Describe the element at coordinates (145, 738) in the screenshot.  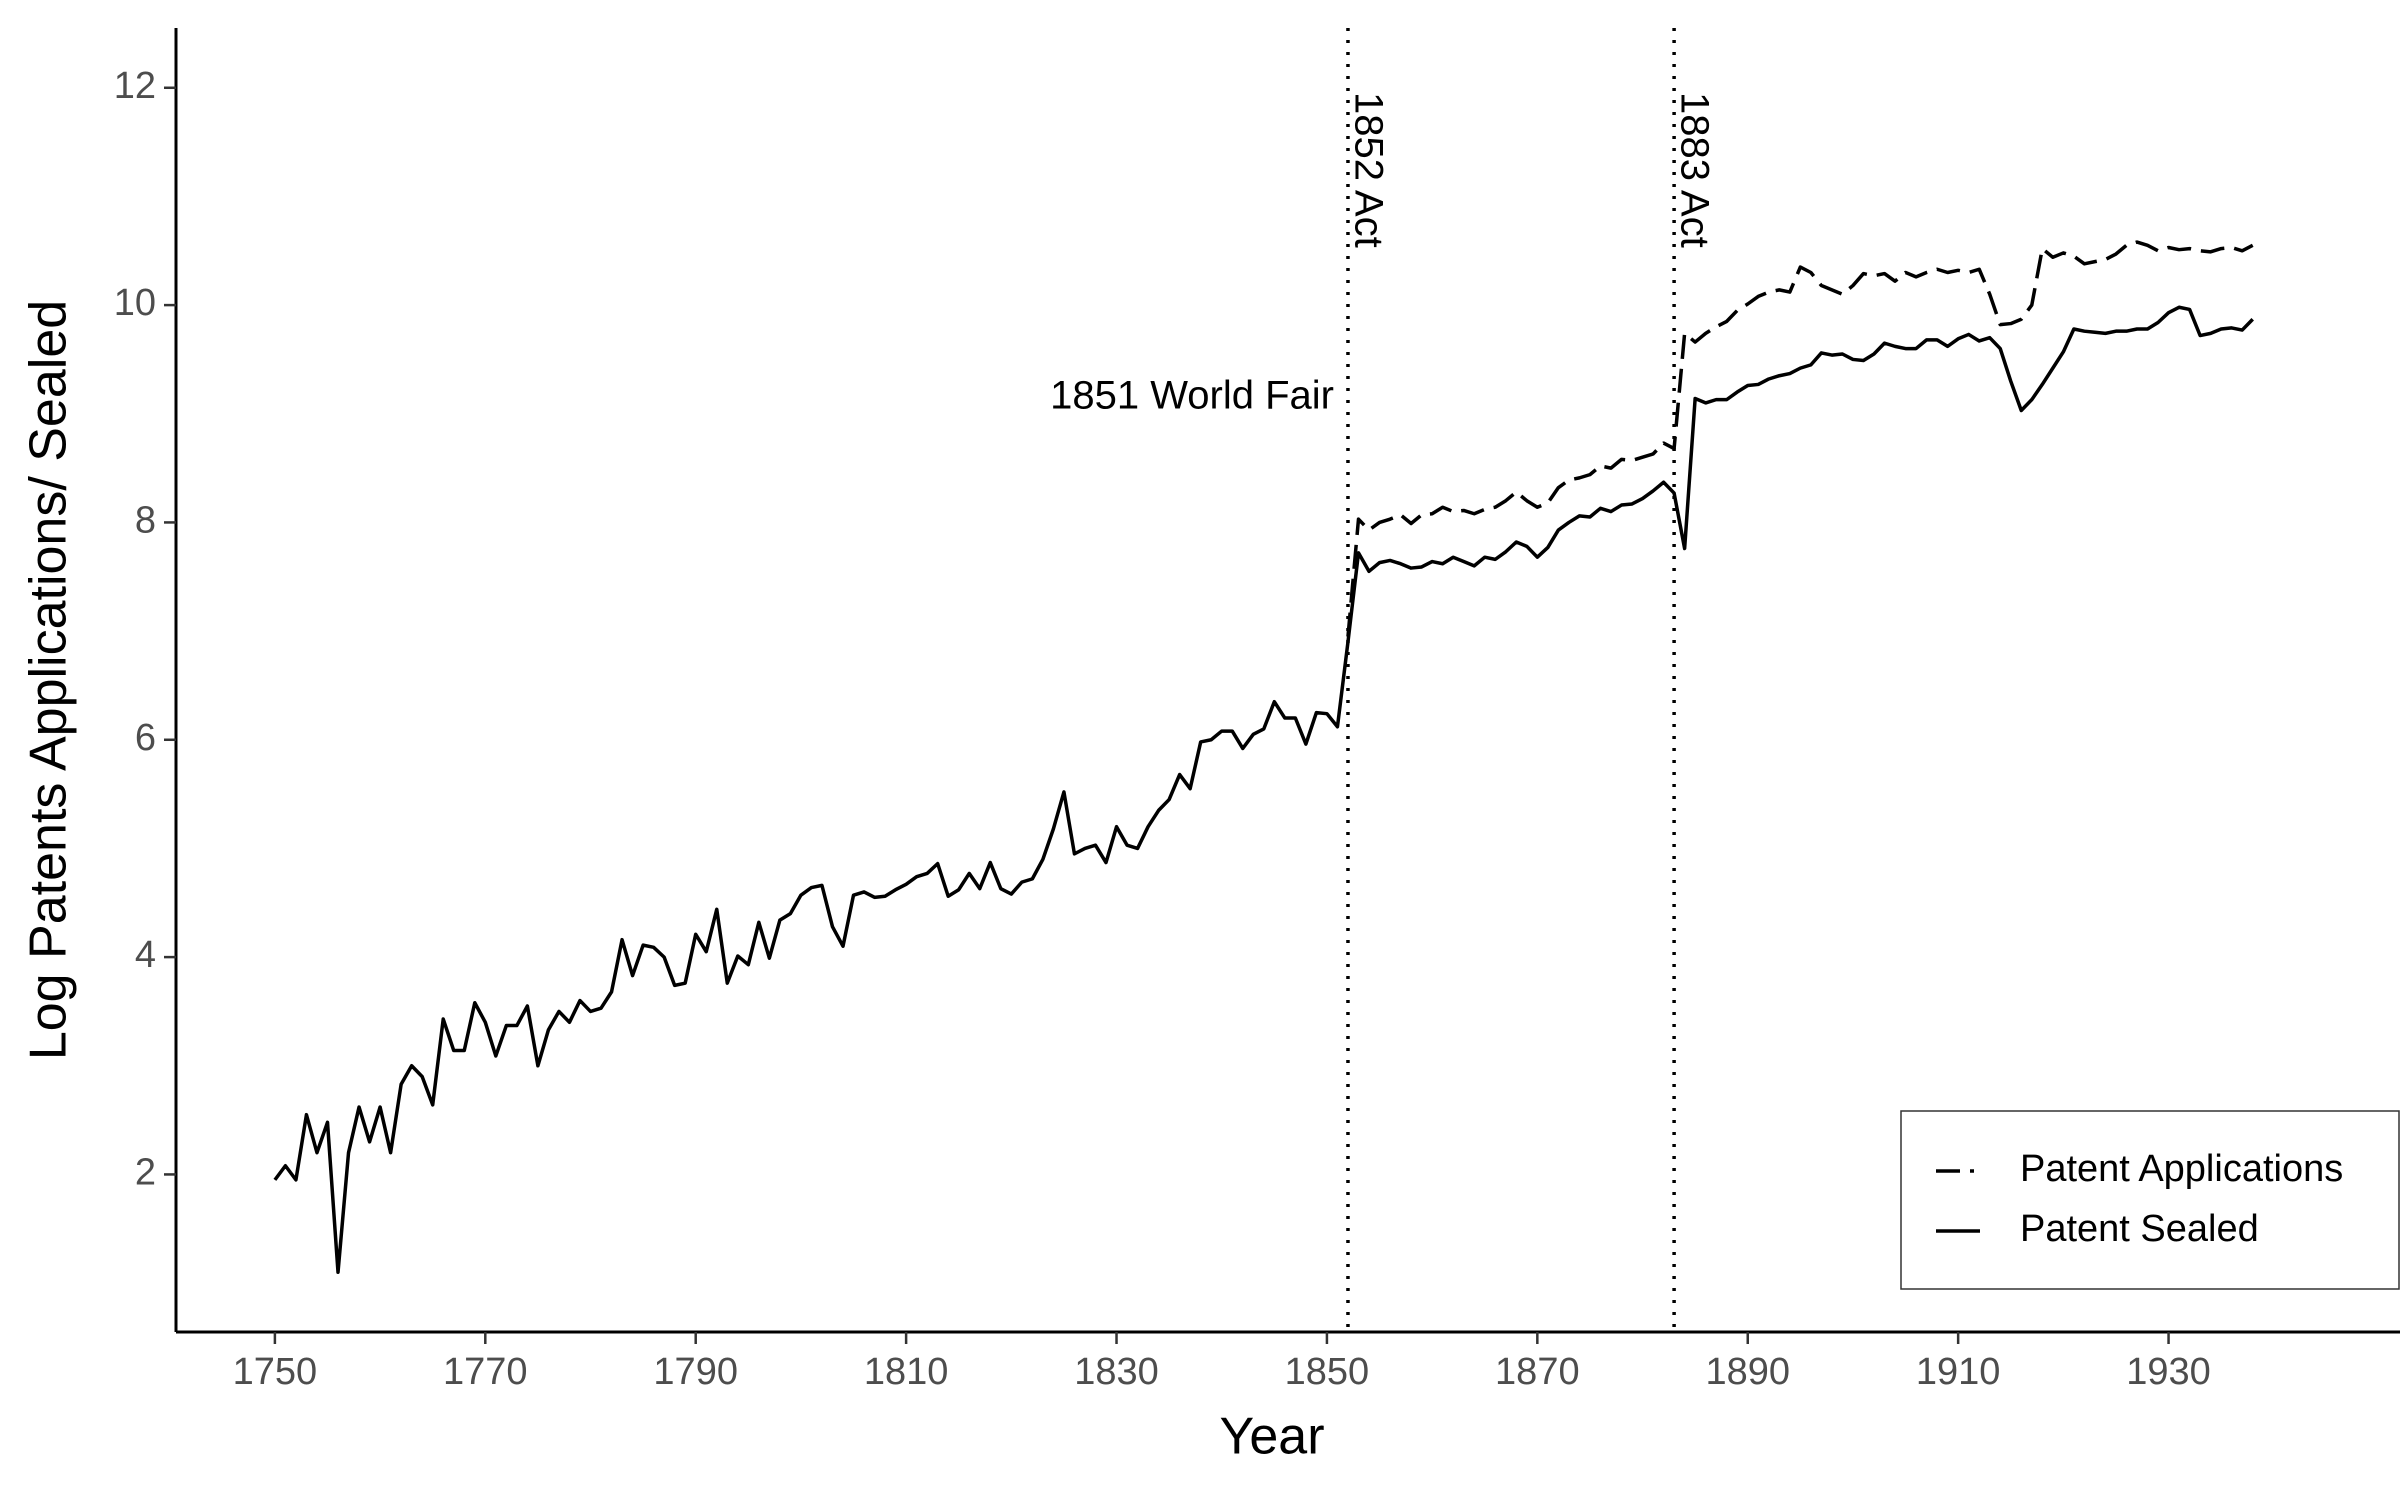
I see `y-tick-label: 6` at that location.